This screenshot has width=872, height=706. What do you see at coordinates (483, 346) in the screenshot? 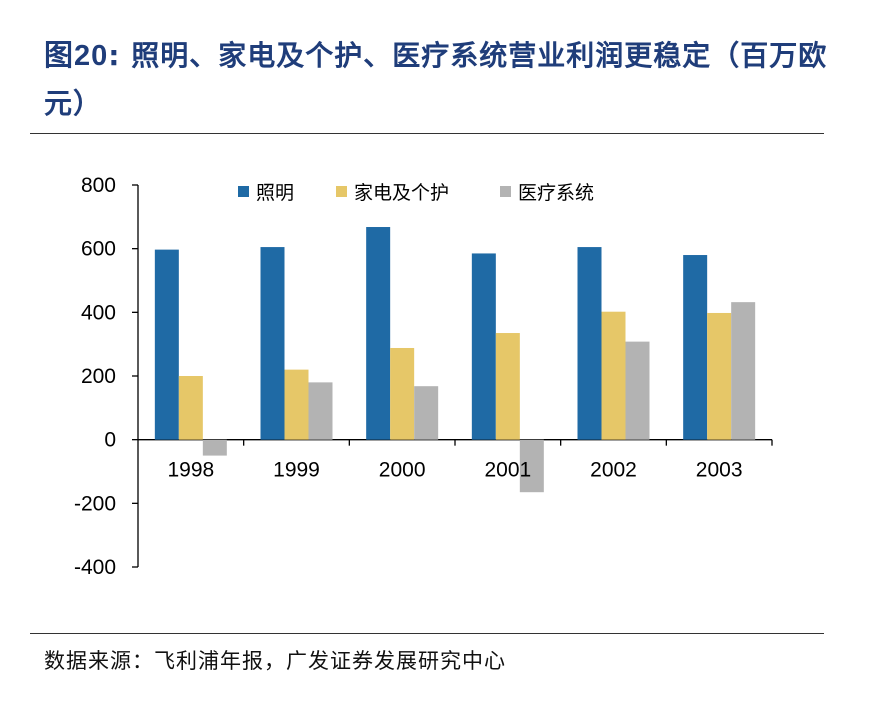
I see `bar-照明-2001` at bounding box center [483, 346].